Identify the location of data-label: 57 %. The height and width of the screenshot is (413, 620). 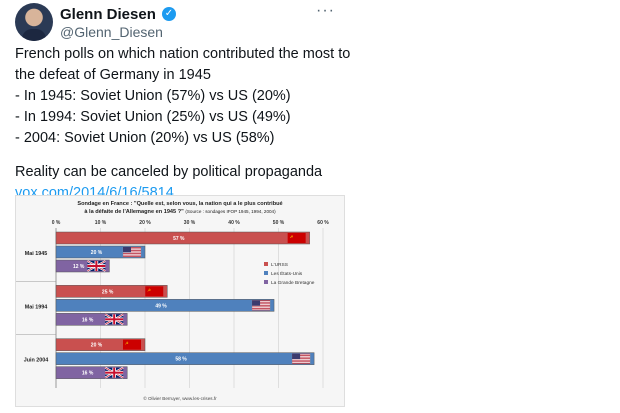
(179, 239).